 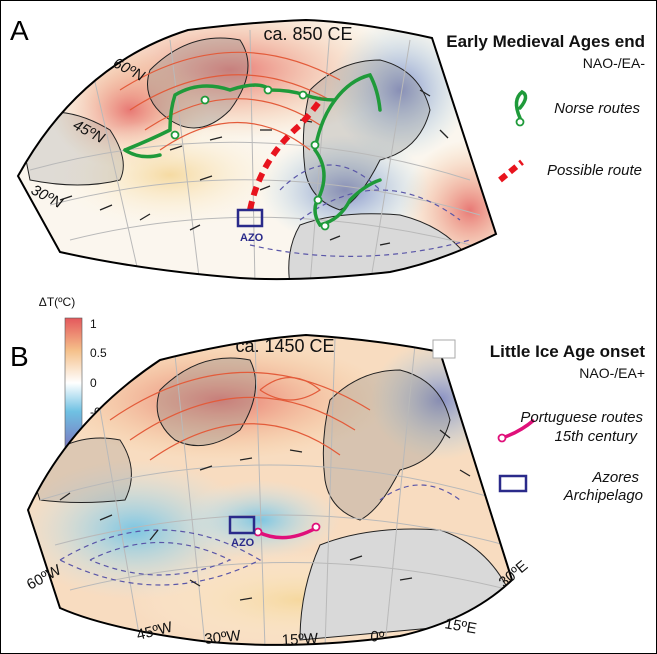 I want to click on panel-b-cool-center, so click(x=260, y=520).